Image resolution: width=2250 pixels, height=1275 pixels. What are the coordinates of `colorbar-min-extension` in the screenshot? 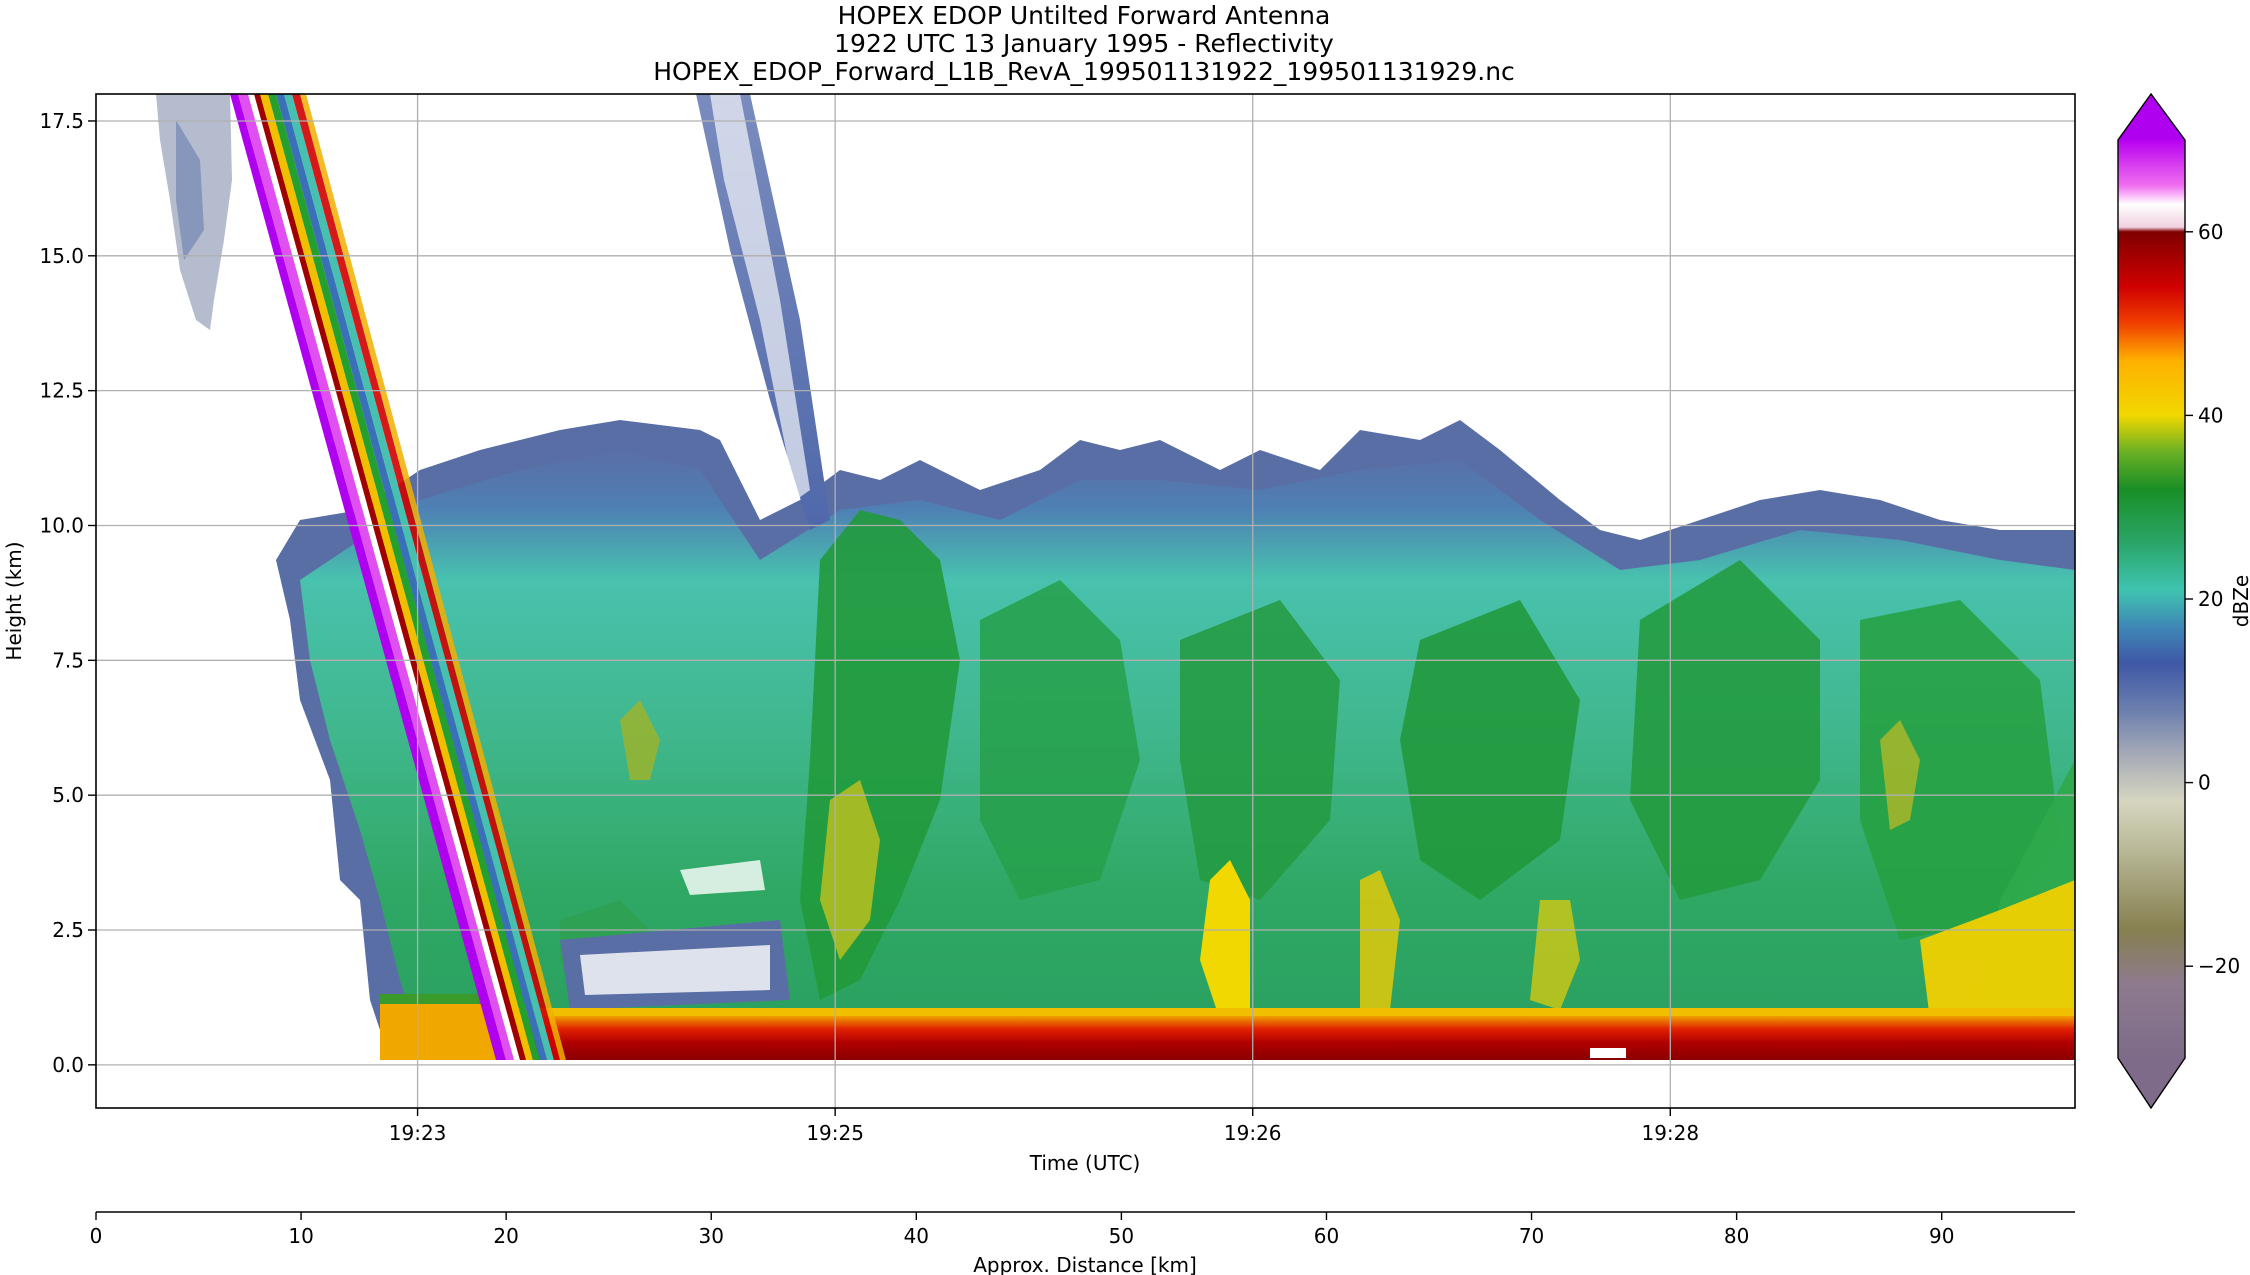 It's located at (2151, 1083).